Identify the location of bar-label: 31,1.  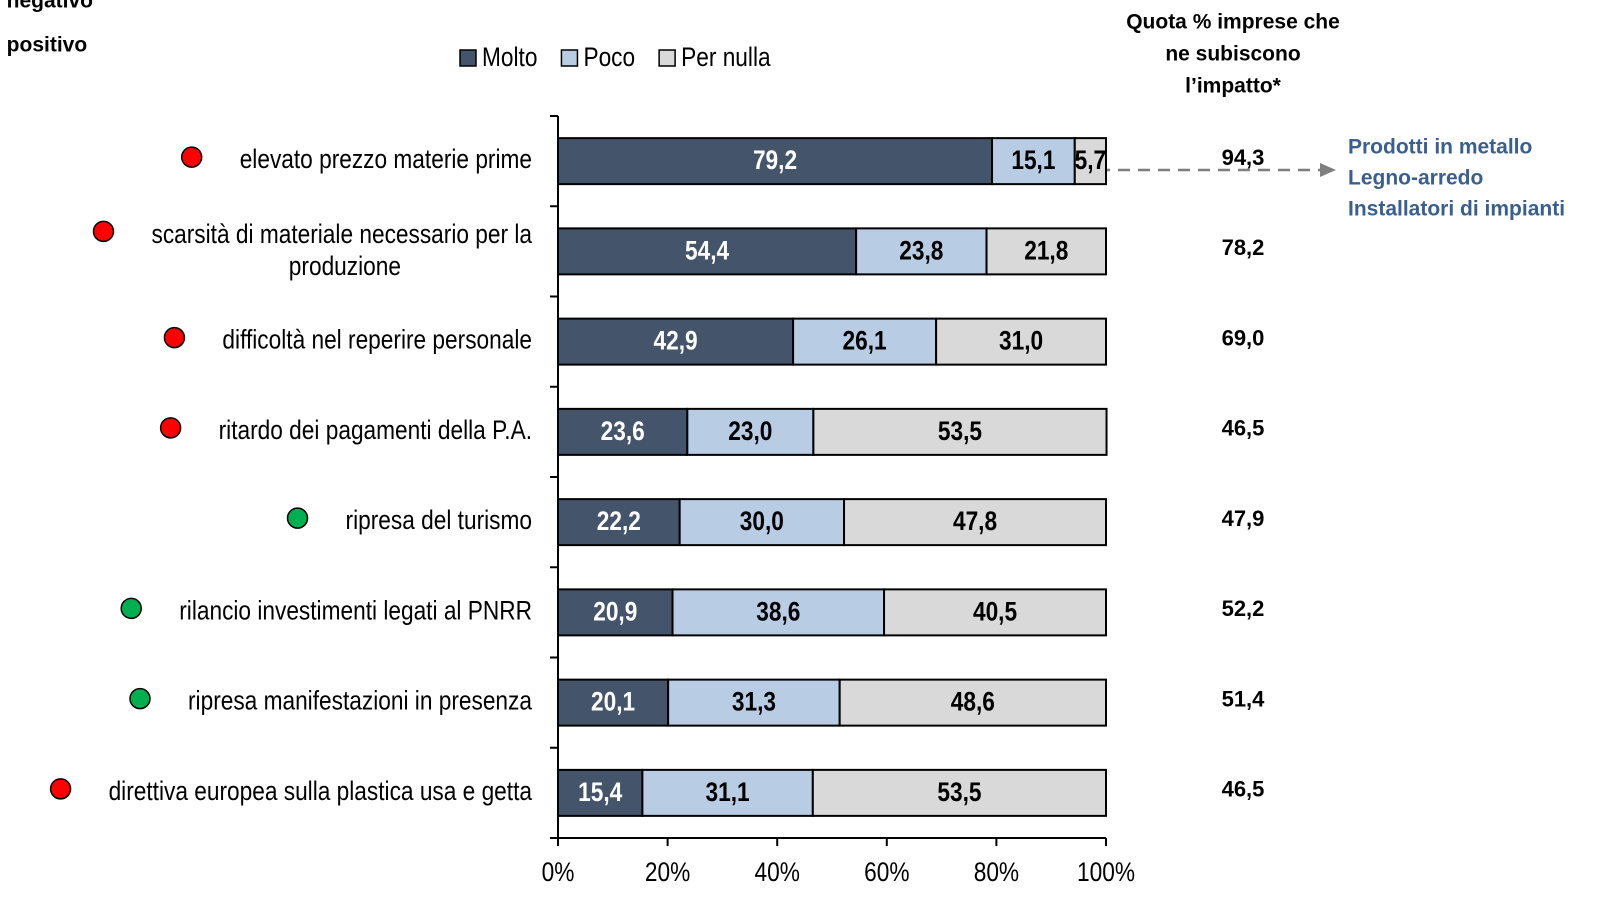
(728, 792).